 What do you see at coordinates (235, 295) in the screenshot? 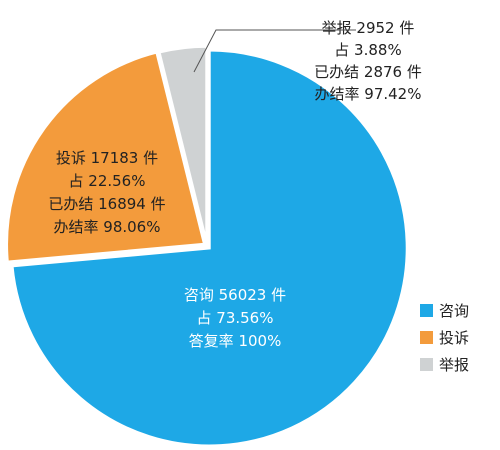
I see `label-zixun-line-1: 咨询 56023 件` at bounding box center [235, 295].